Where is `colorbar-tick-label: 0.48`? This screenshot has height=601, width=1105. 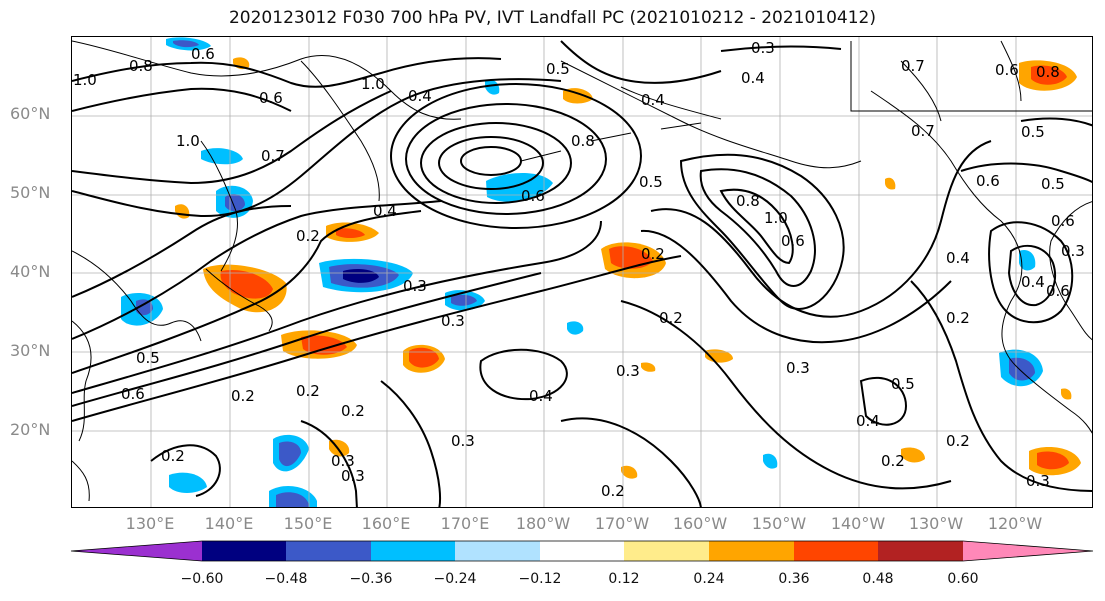 colorbar-tick-label: 0.48 is located at coordinates (878, 579).